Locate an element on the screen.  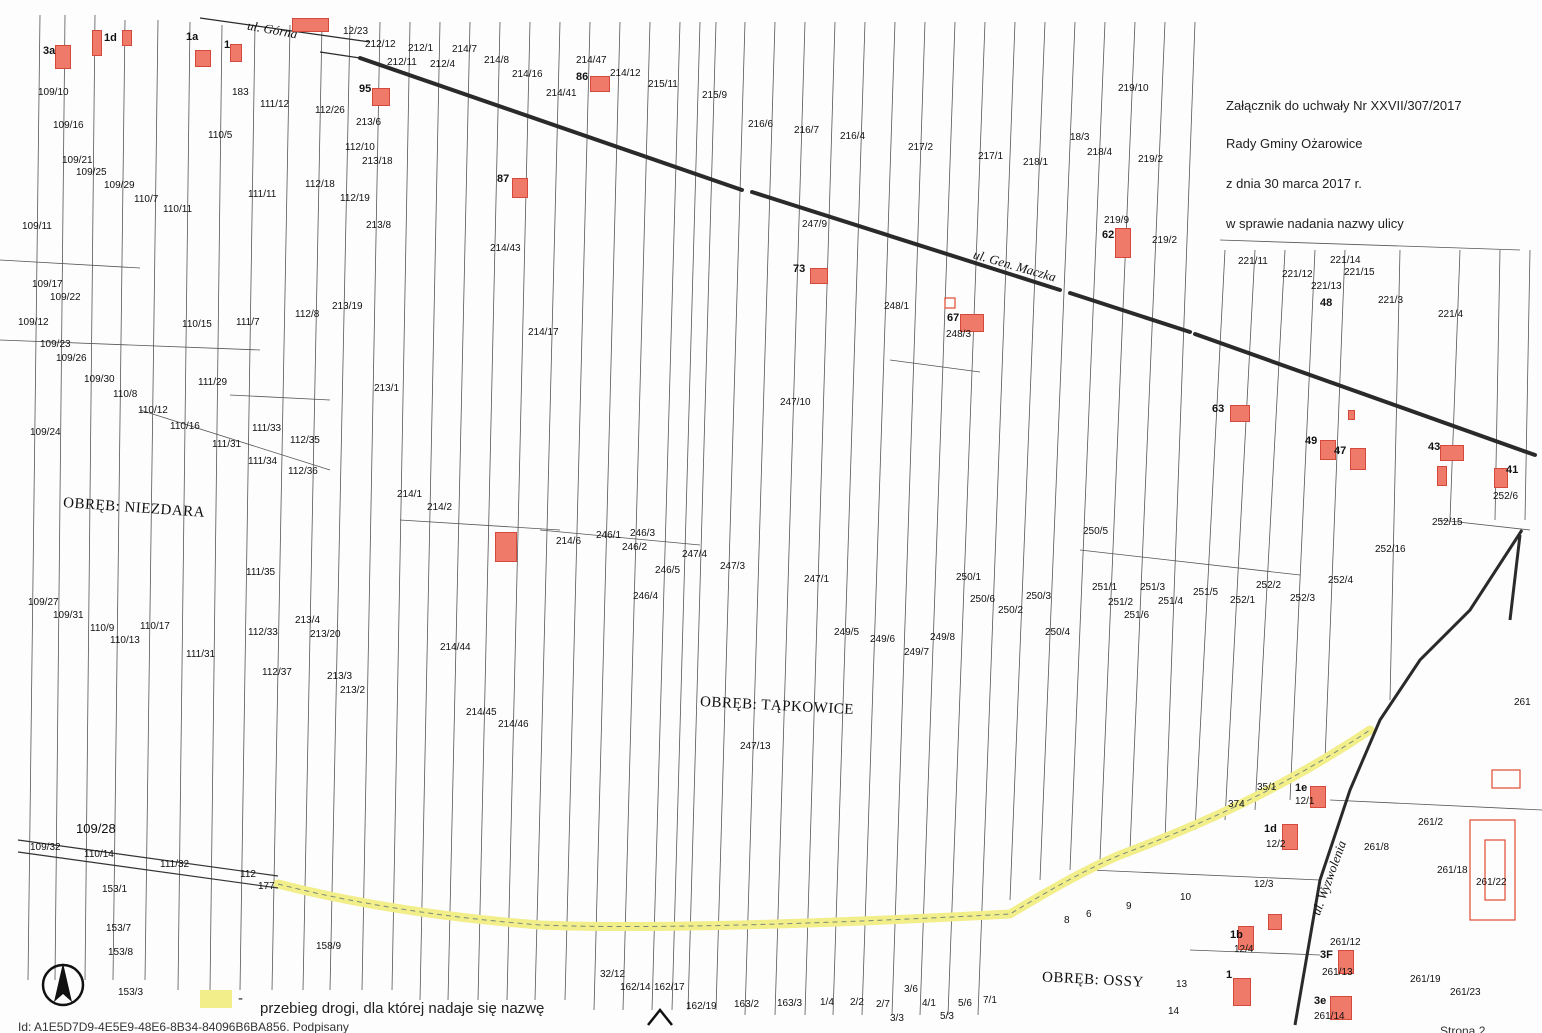
parcel-label: 212/12 is located at coordinates (380, 44).